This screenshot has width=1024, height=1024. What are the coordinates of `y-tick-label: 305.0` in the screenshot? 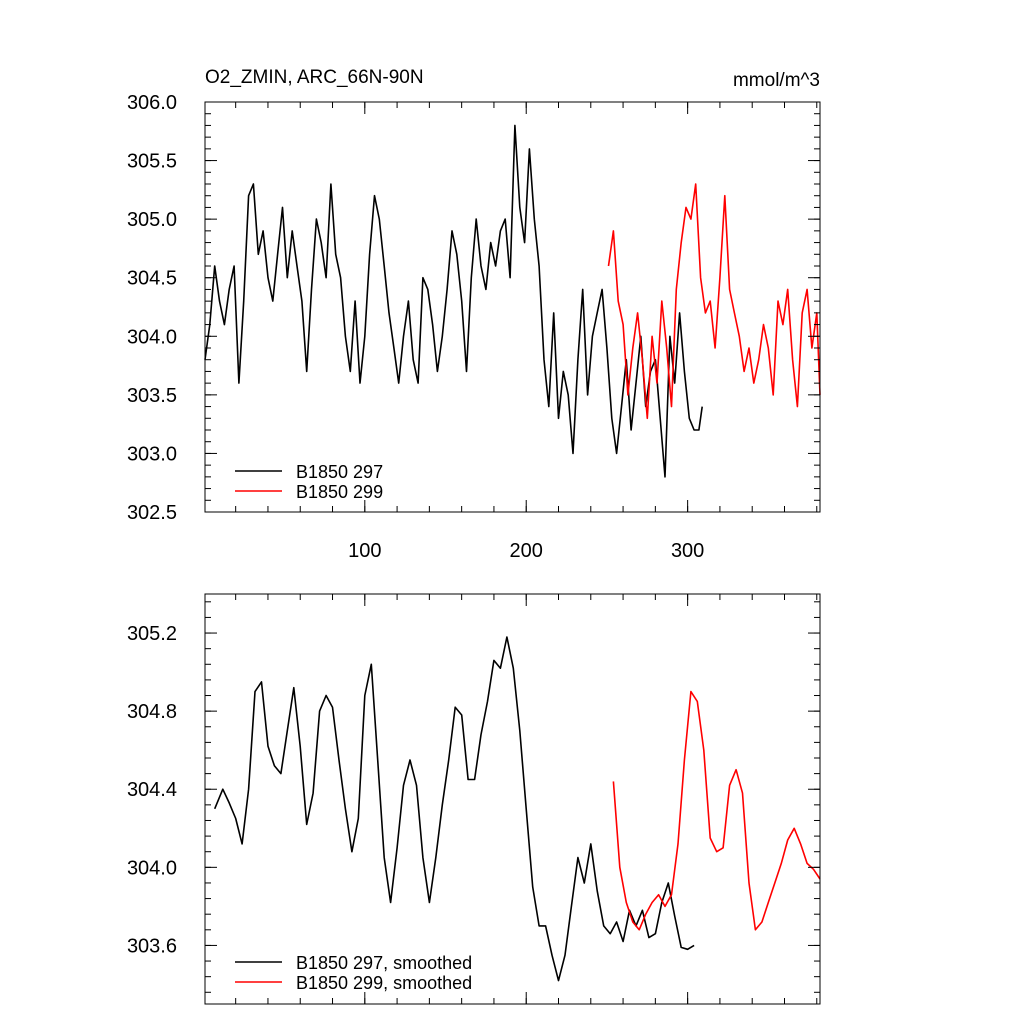 It's located at (152, 220).